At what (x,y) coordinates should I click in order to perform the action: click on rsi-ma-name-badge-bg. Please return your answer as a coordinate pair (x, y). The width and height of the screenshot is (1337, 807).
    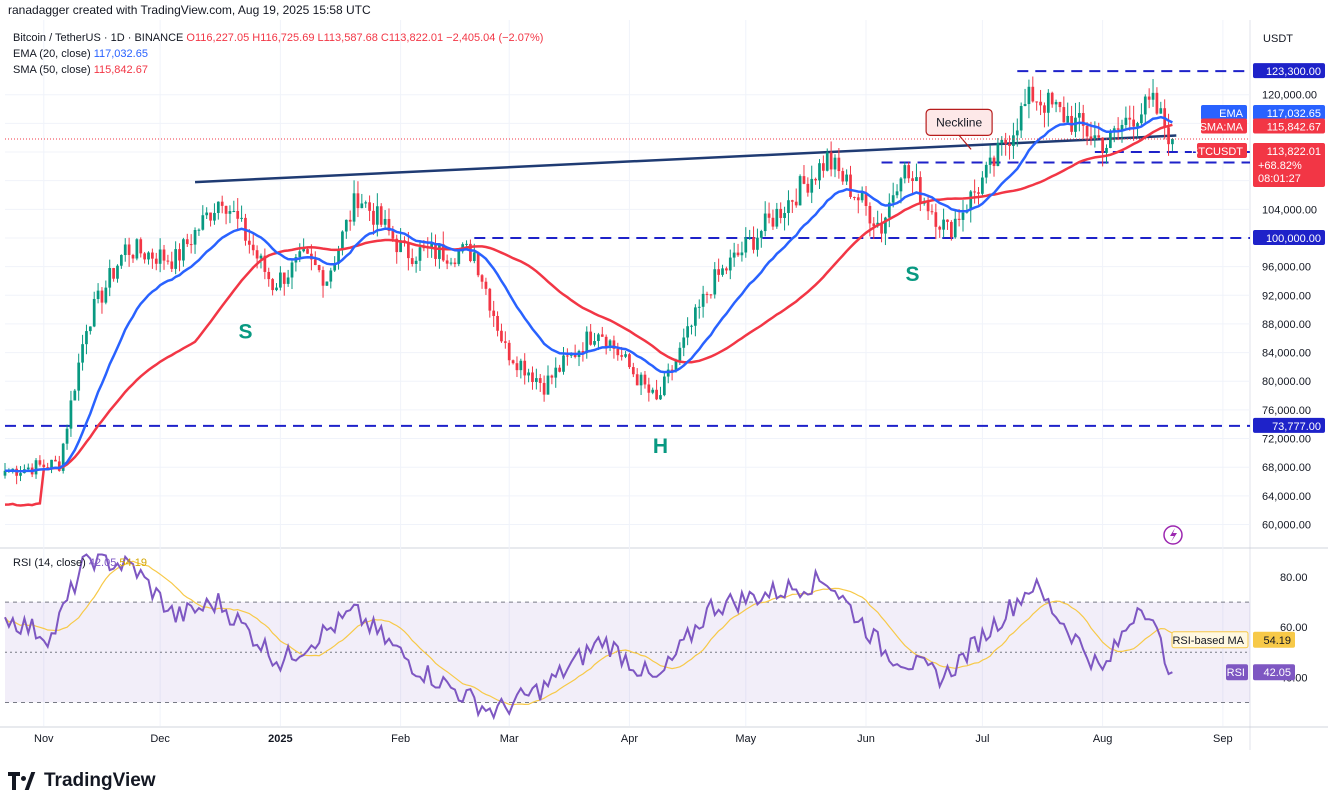
    Looking at the image, I should click on (1210, 640).